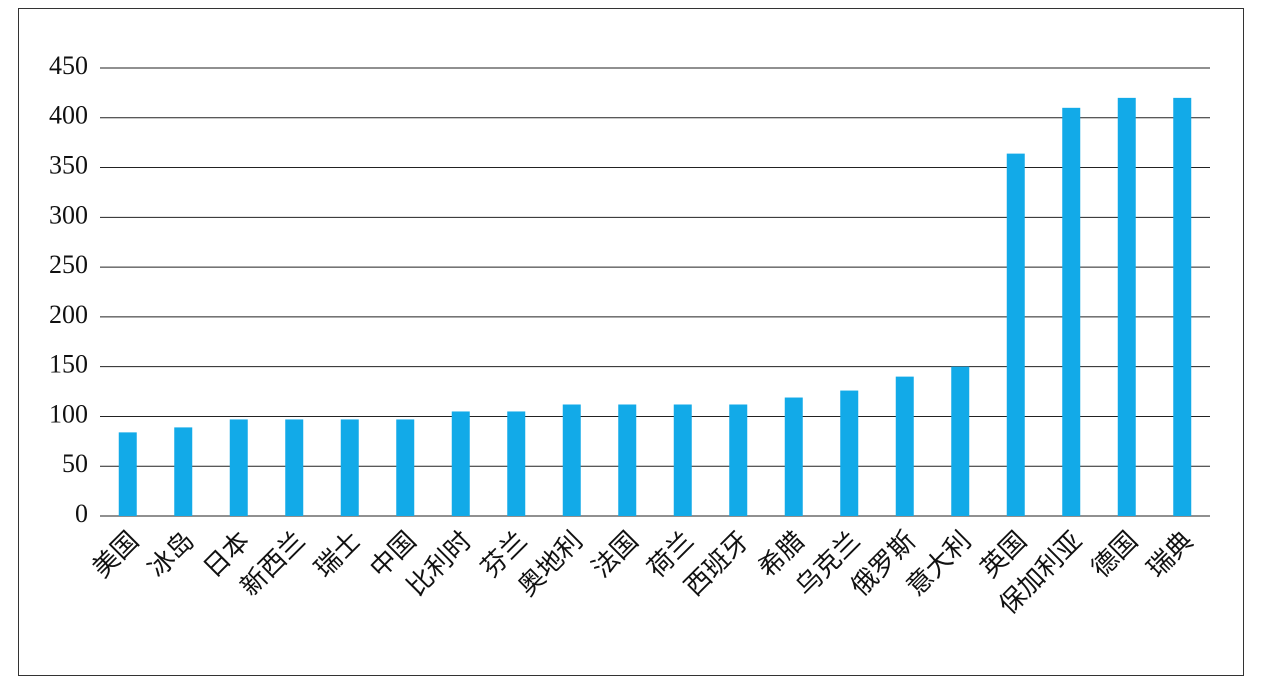 This screenshot has height=683, width=1262. Describe the element at coordinates (273, 564) in the screenshot. I see `x-tick-label: 新西兰` at that location.